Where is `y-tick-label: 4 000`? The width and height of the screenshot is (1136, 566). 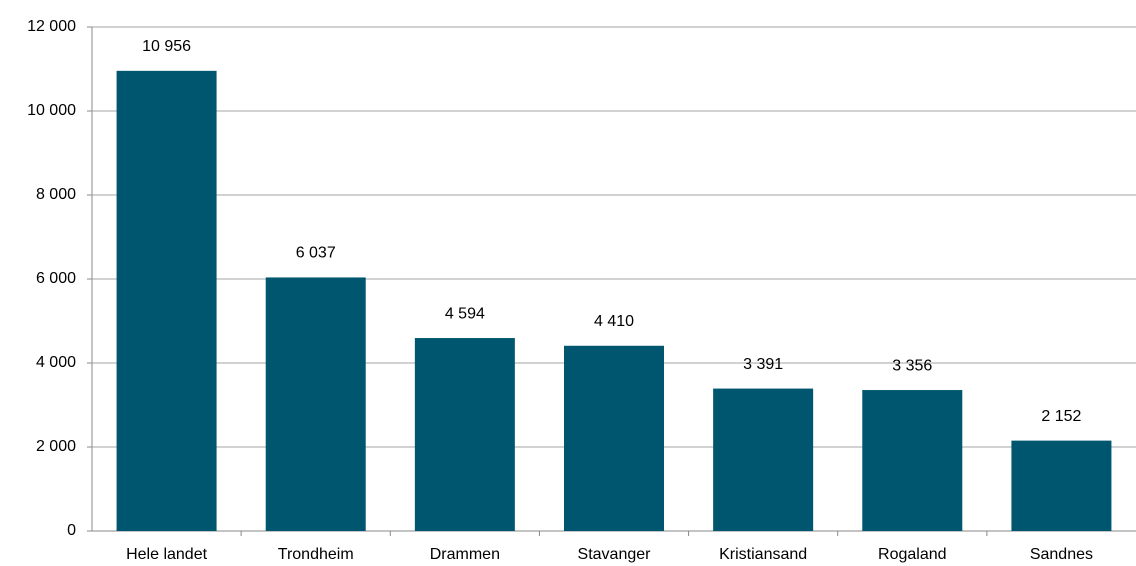 y-tick-label: 4 000 is located at coordinates (56, 362).